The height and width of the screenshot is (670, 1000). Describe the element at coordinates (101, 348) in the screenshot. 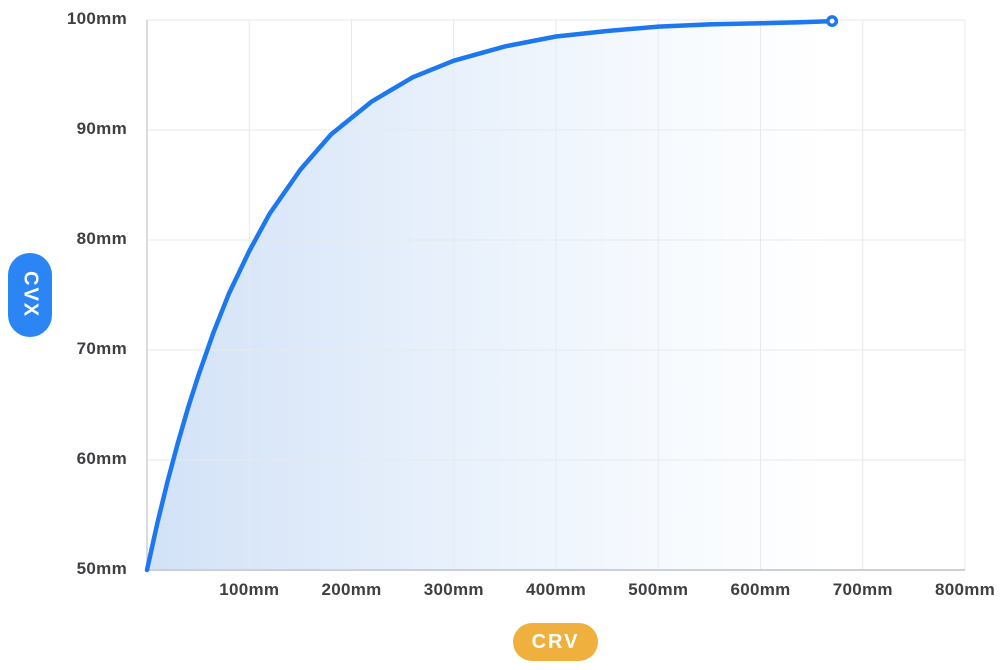

I see `y-tick-label-70: 70mm` at that location.